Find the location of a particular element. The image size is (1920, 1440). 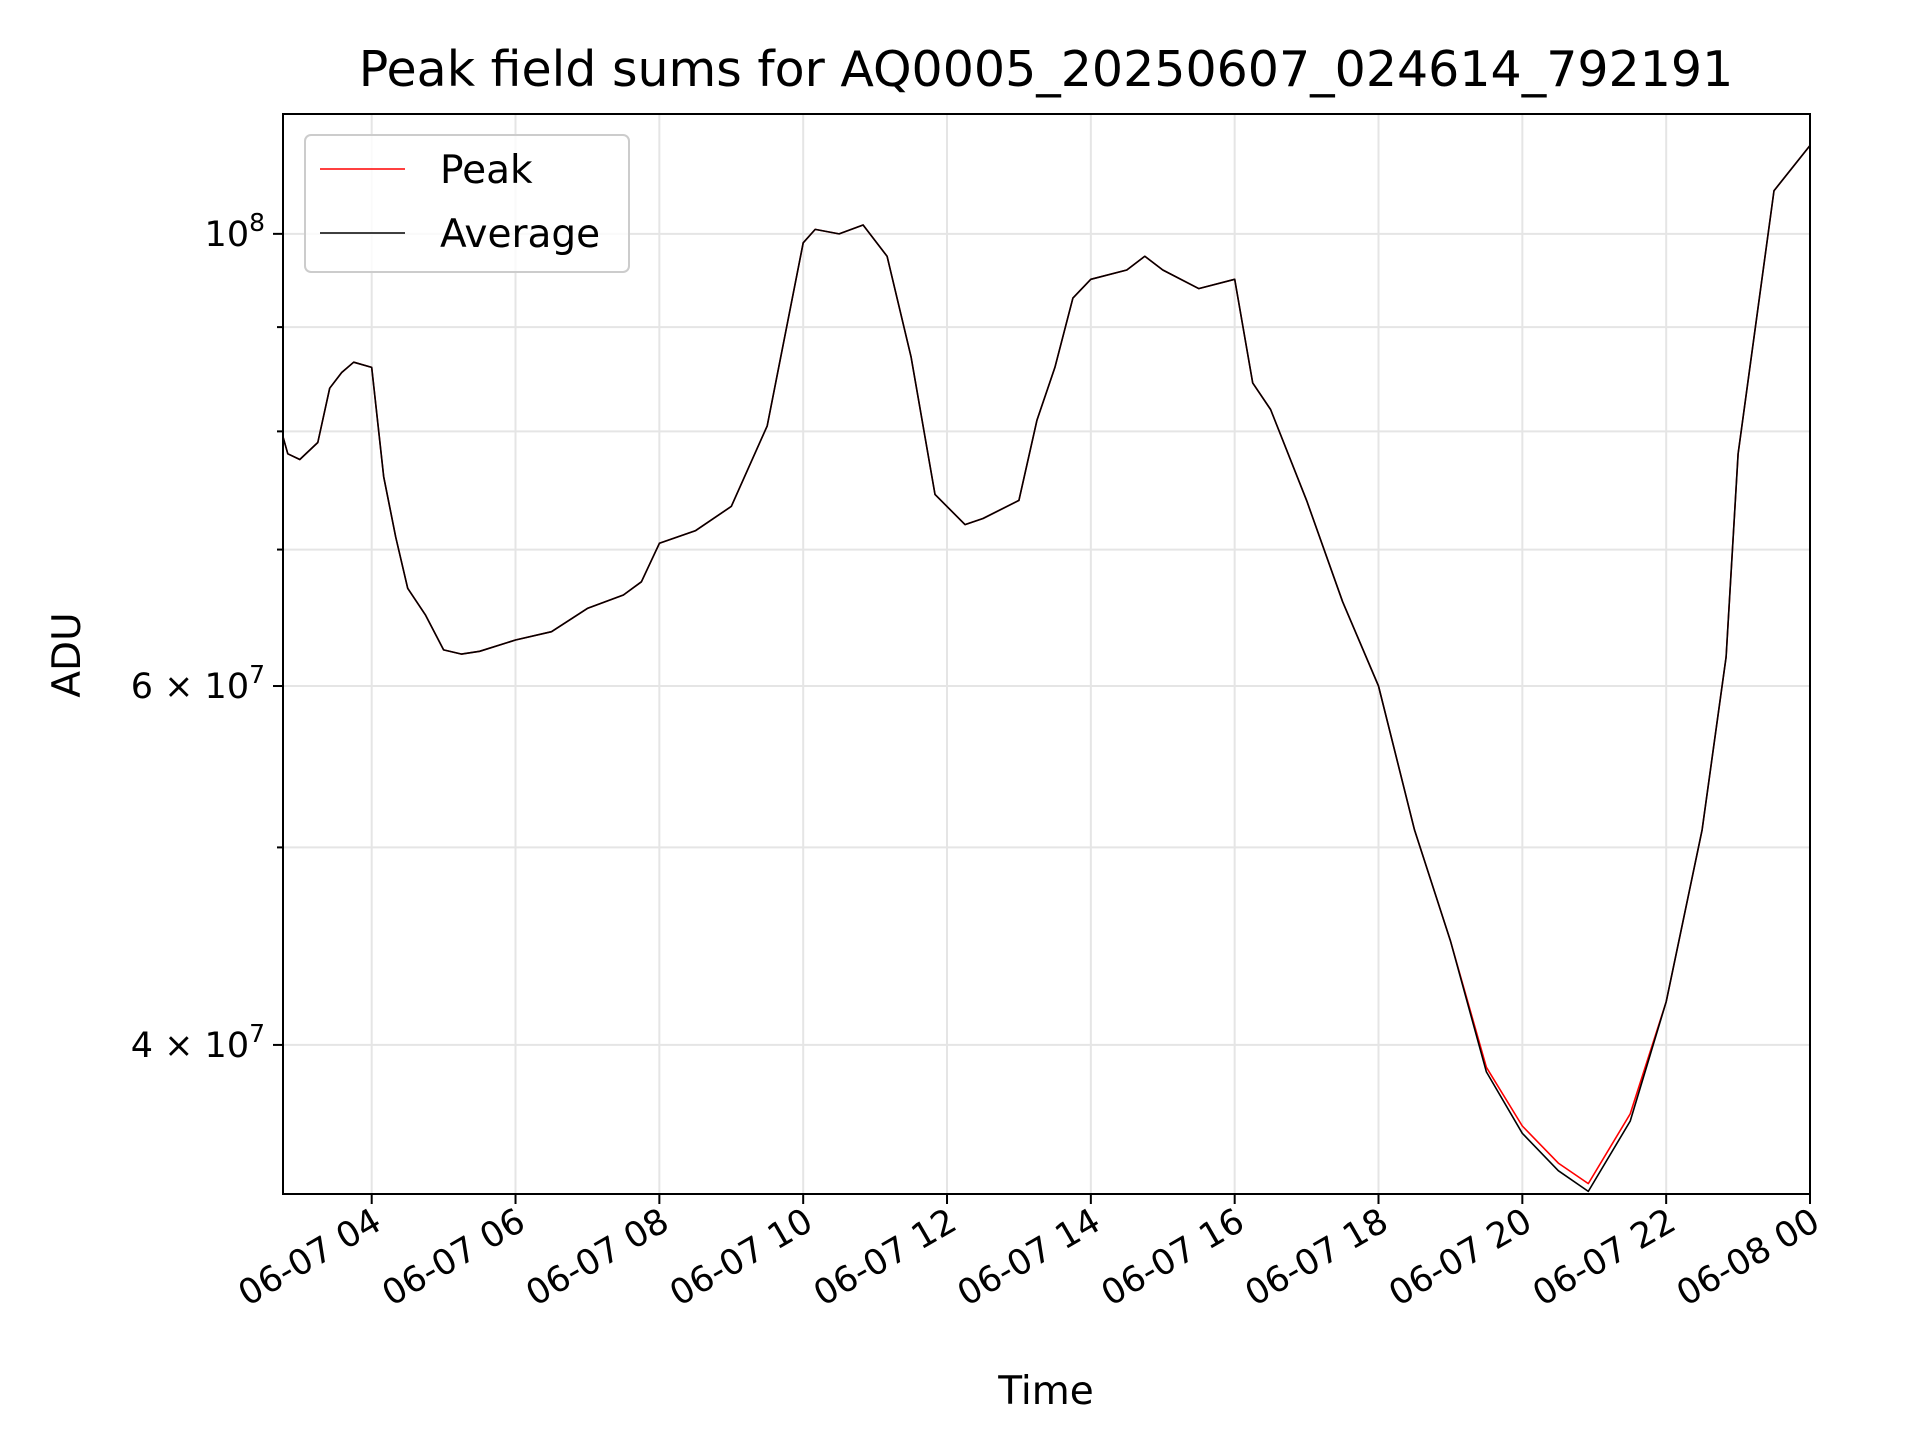

y-tick-label: 4 × 107 is located at coordinates (198, 1042).